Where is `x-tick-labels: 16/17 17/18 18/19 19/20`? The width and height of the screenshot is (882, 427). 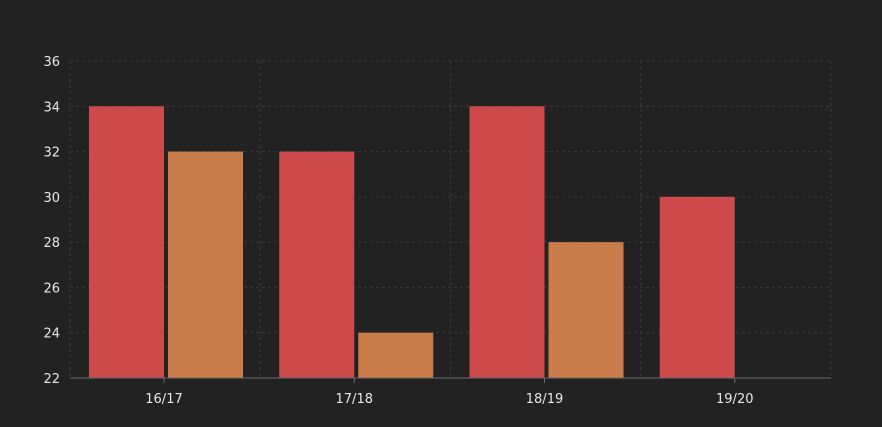
x-tick-labels: 16/17 17/18 18/19 19/20 is located at coordinates (449, 399).